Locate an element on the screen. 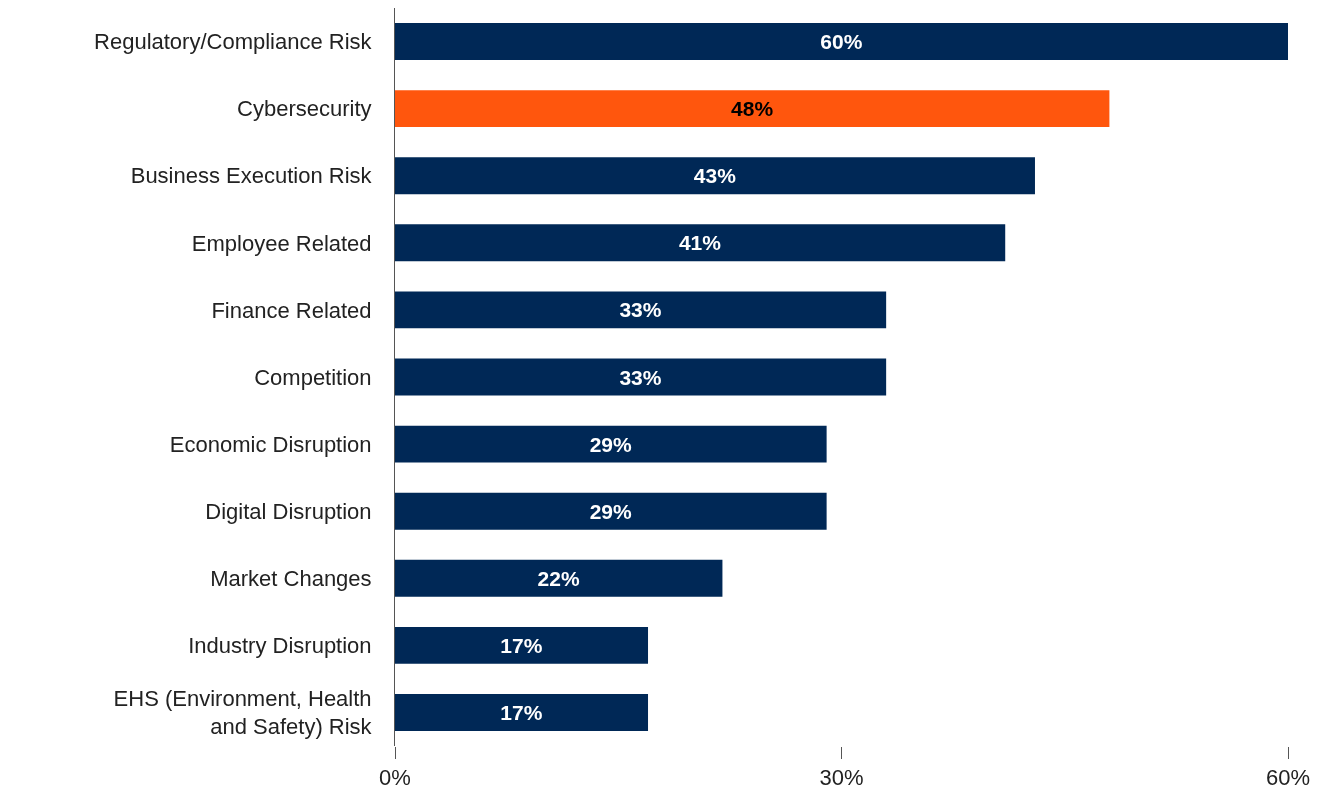  y-tick-label: Competition is located at coordinates (313, 377).